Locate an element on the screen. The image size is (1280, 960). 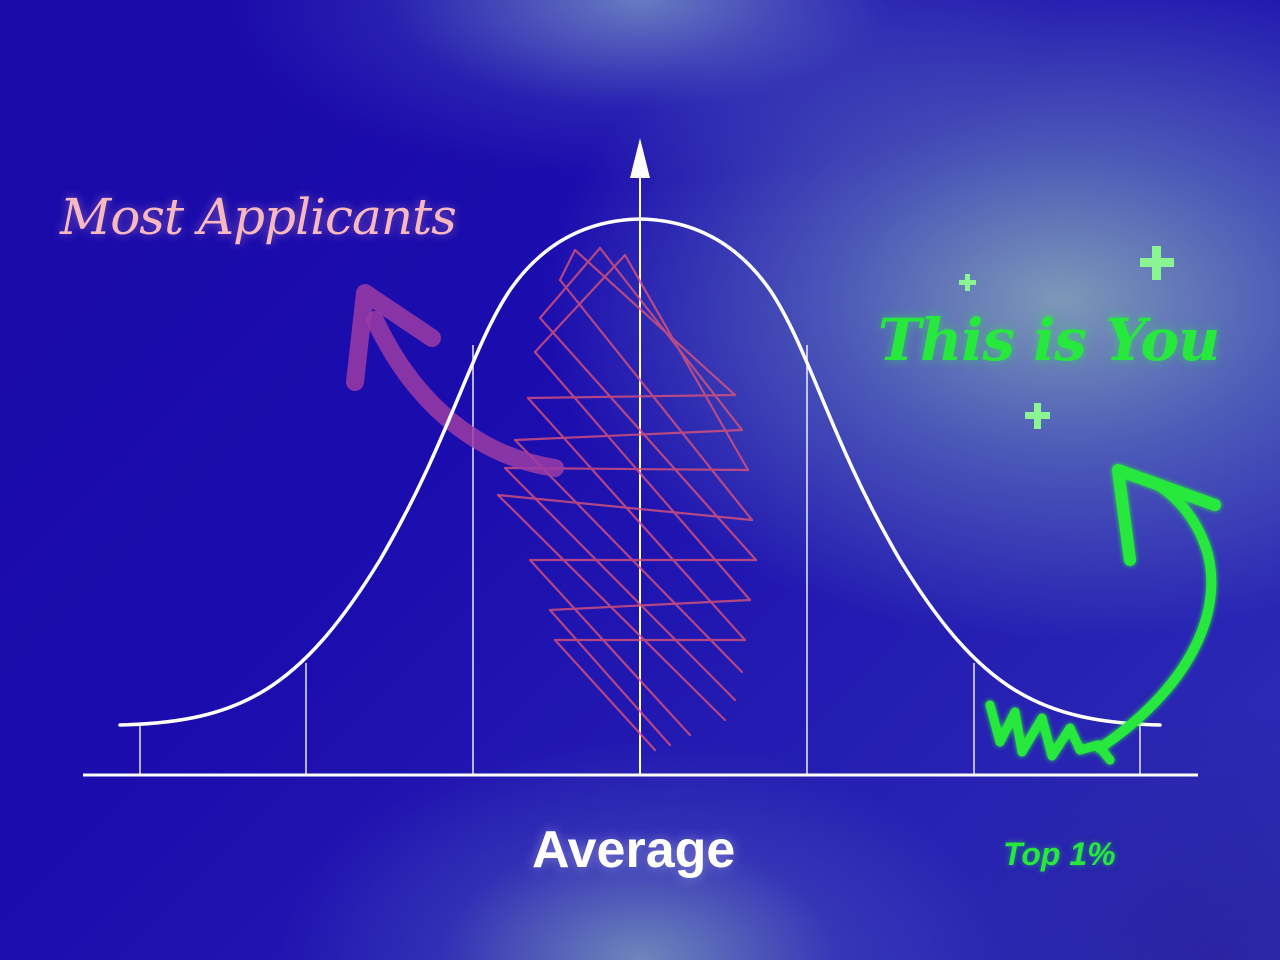
axis-arrowhead-icon is located at coordinates (640, 158).